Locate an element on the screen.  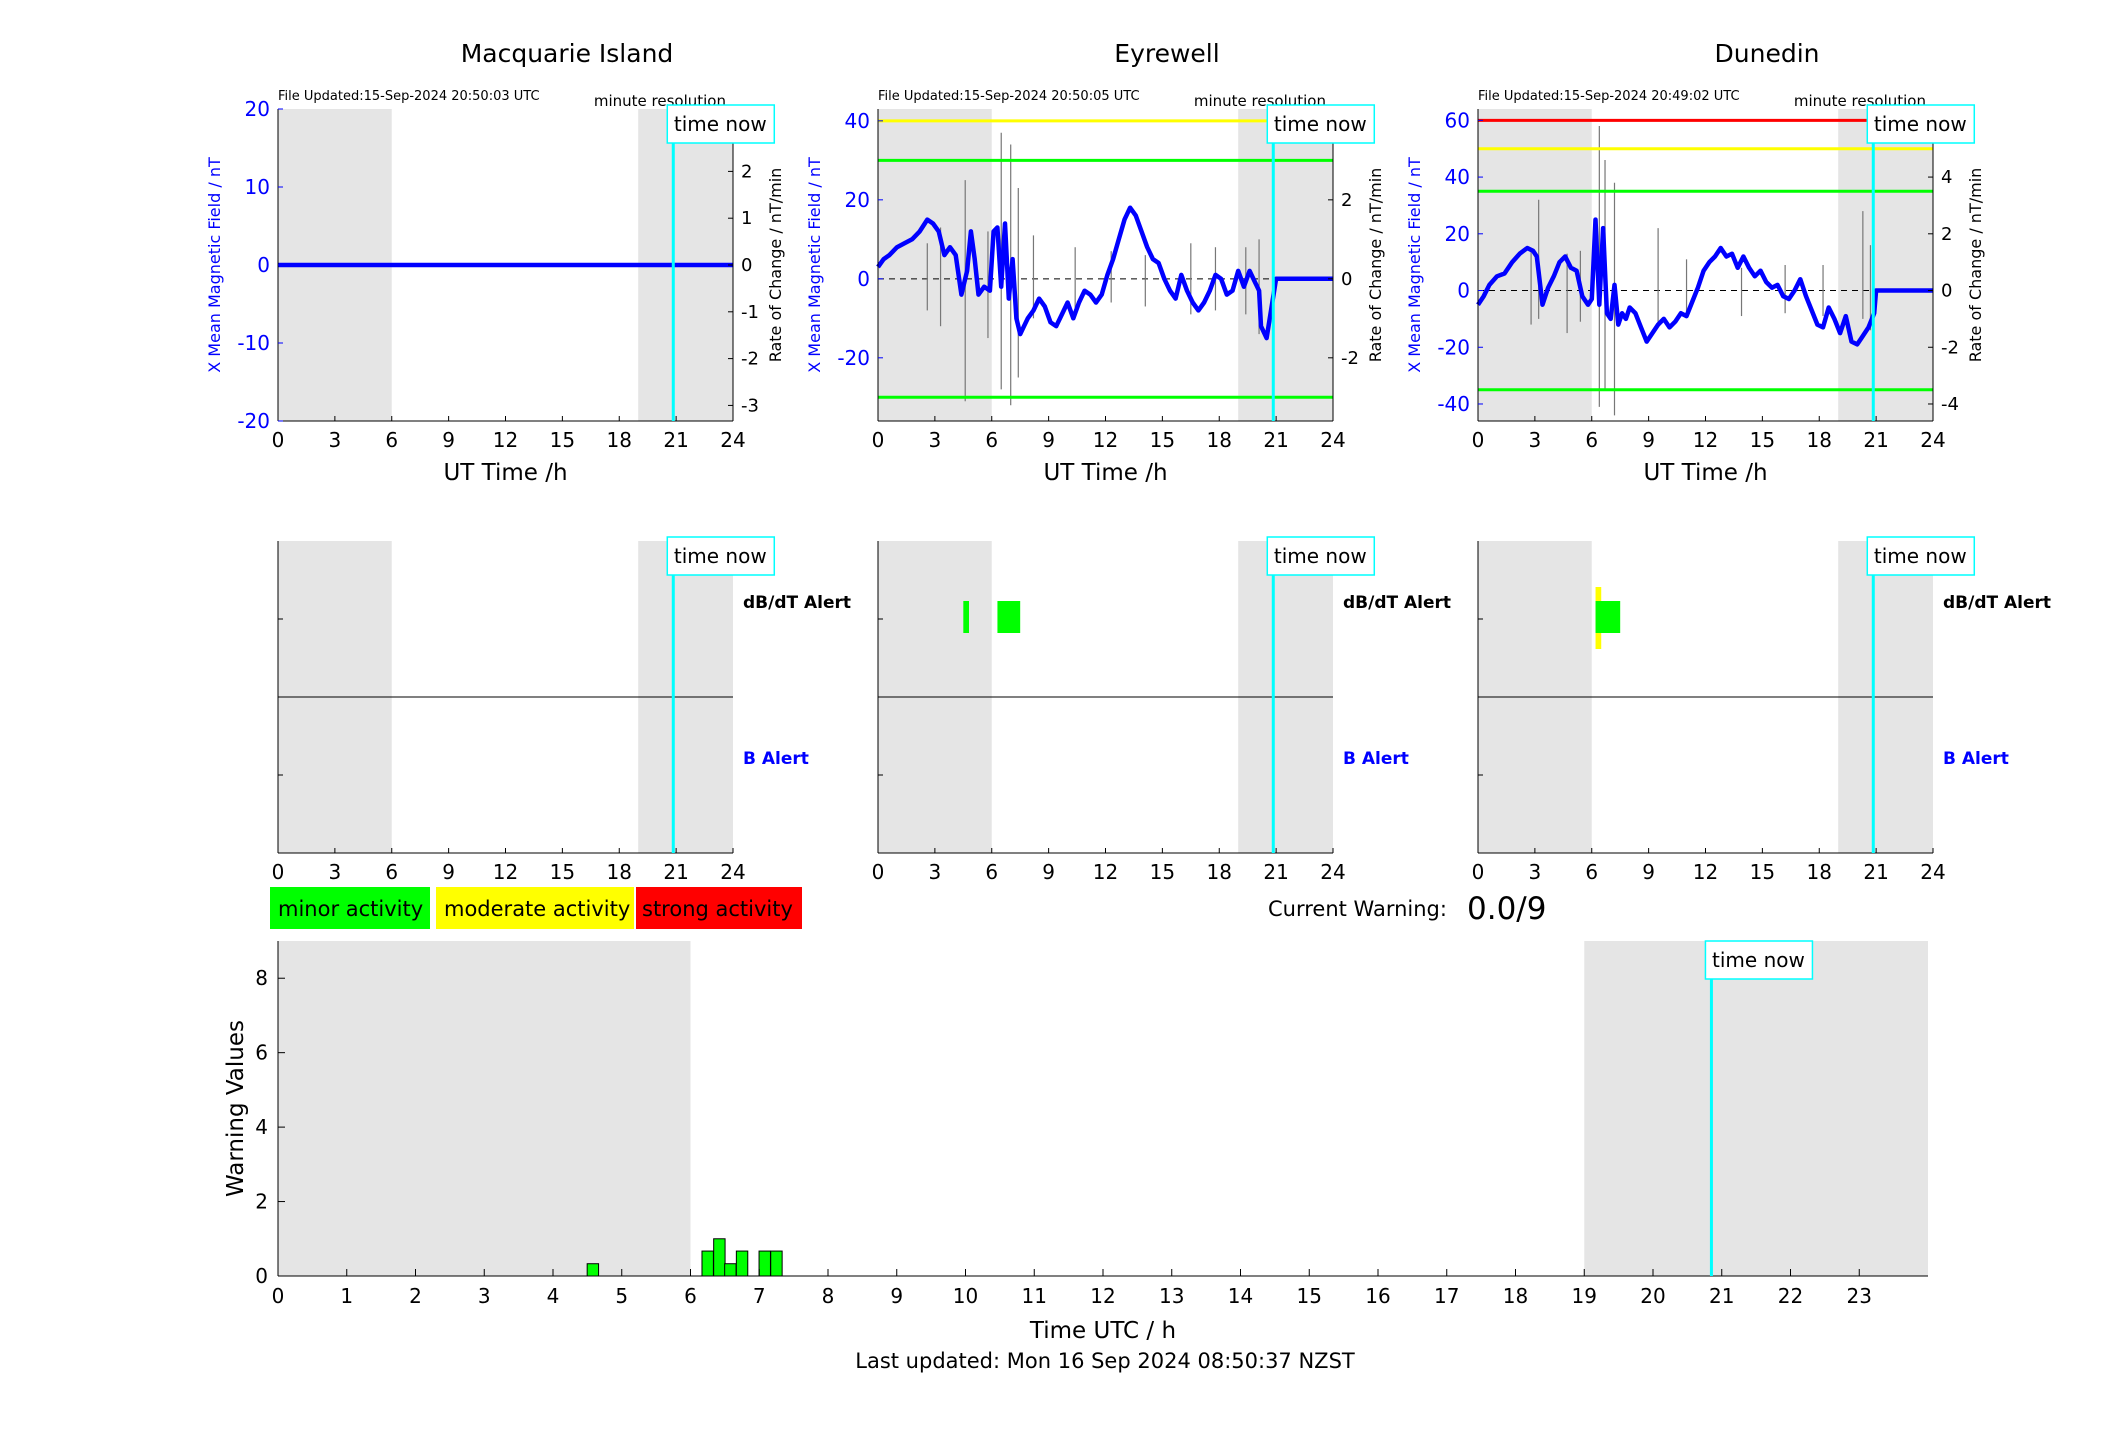
alert-chart-dunedin: 0 3 6 9 12 15 18 21 24 dB/dT Alert B Alert time now is located at coordinates (1761, 710).